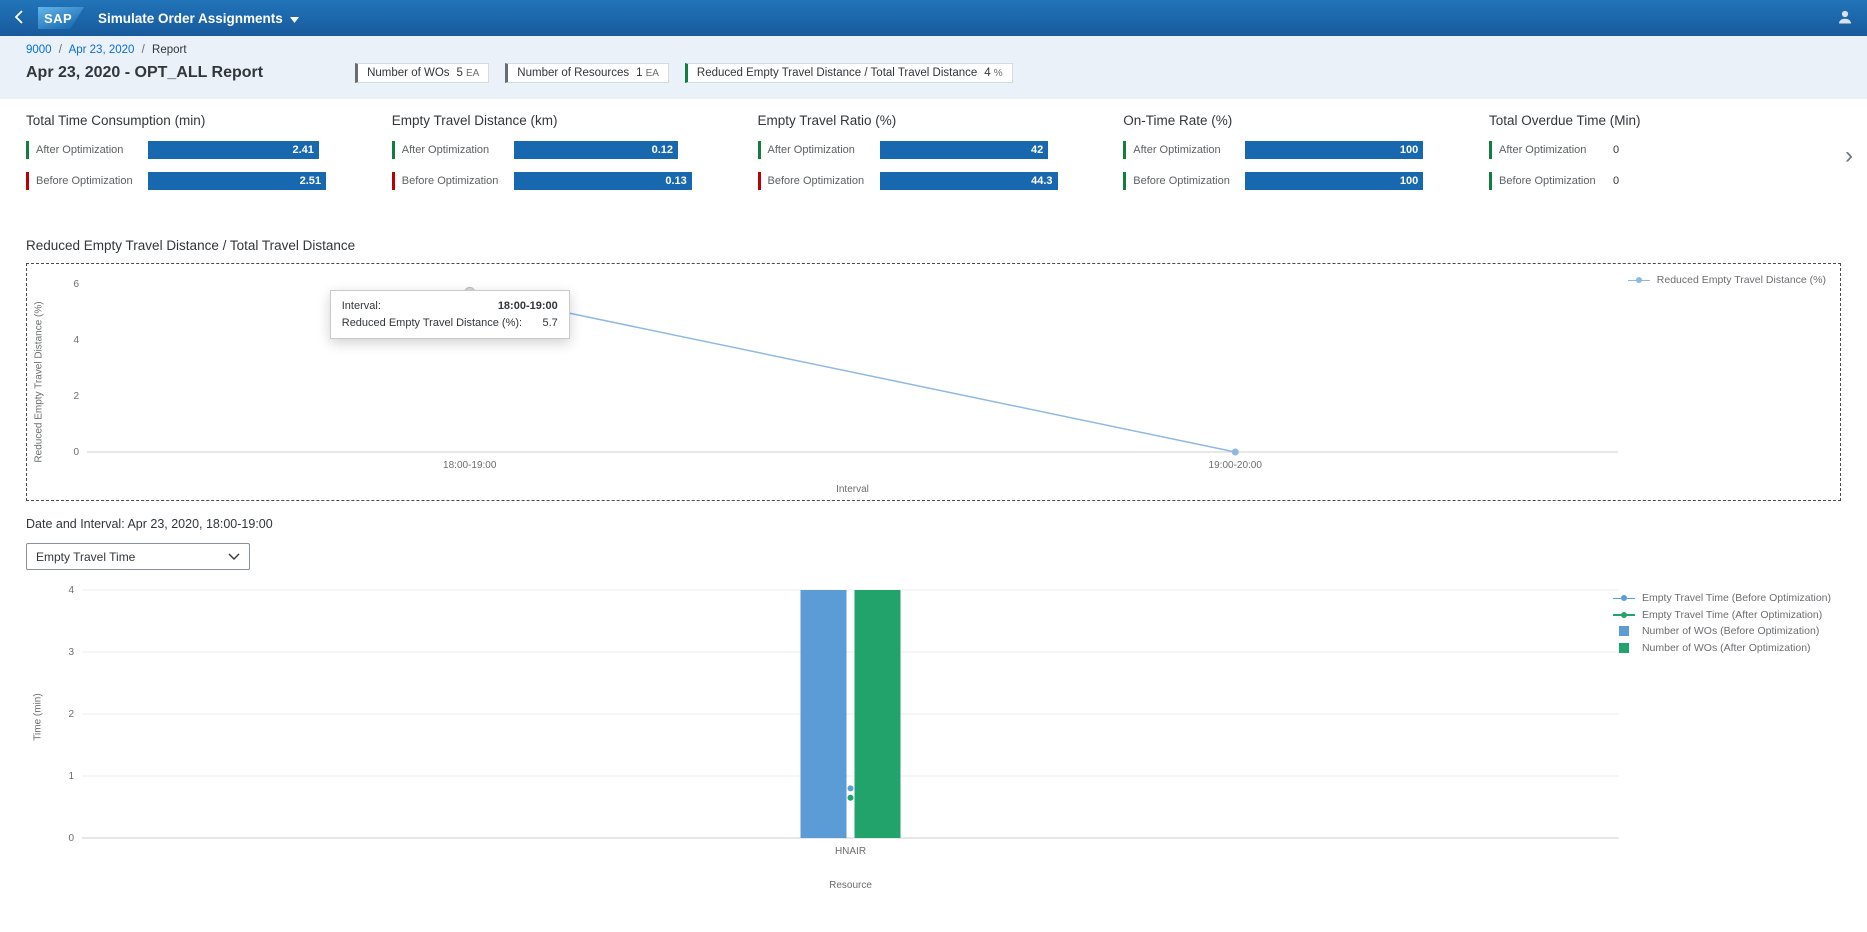 Image resolution: width=1867 pixels, height=932 pixels. Describe the element at coordinates (86, 556) in the screenshot. I see `metric-select-value: Empty Travel Time` at that location.